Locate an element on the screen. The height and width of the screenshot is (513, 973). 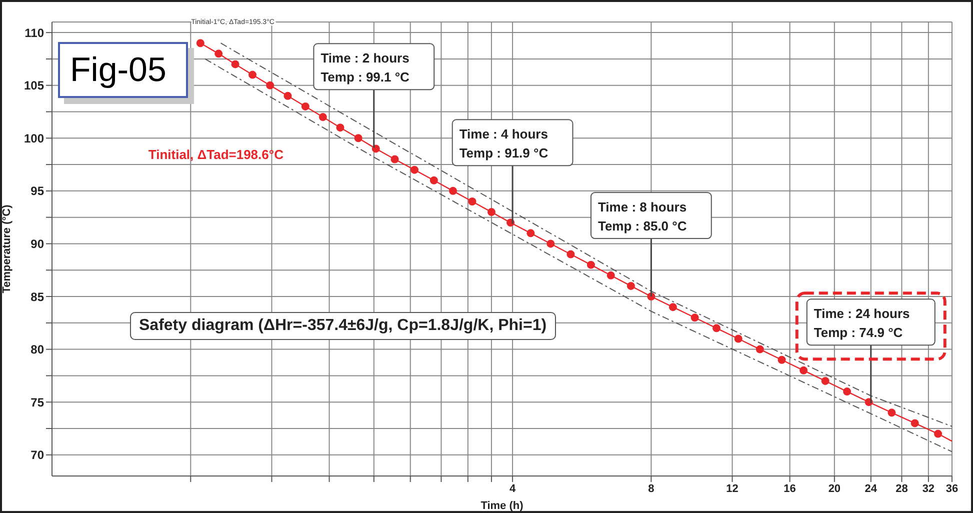
y-tick-label: 70 is located at coordinates (37, 455).